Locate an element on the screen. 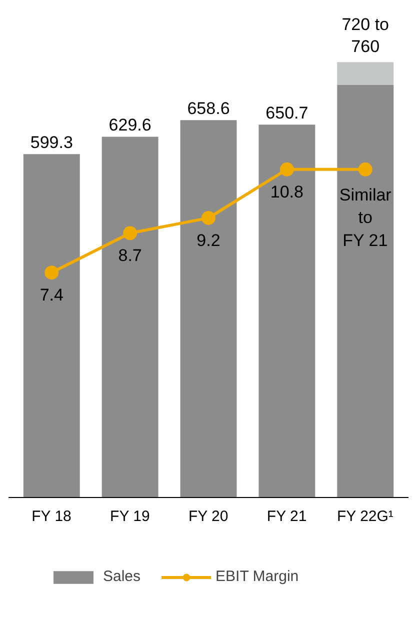 This screenshot has width=417, height=630. data-label: 8.7 is located at coordinates (130, 256).